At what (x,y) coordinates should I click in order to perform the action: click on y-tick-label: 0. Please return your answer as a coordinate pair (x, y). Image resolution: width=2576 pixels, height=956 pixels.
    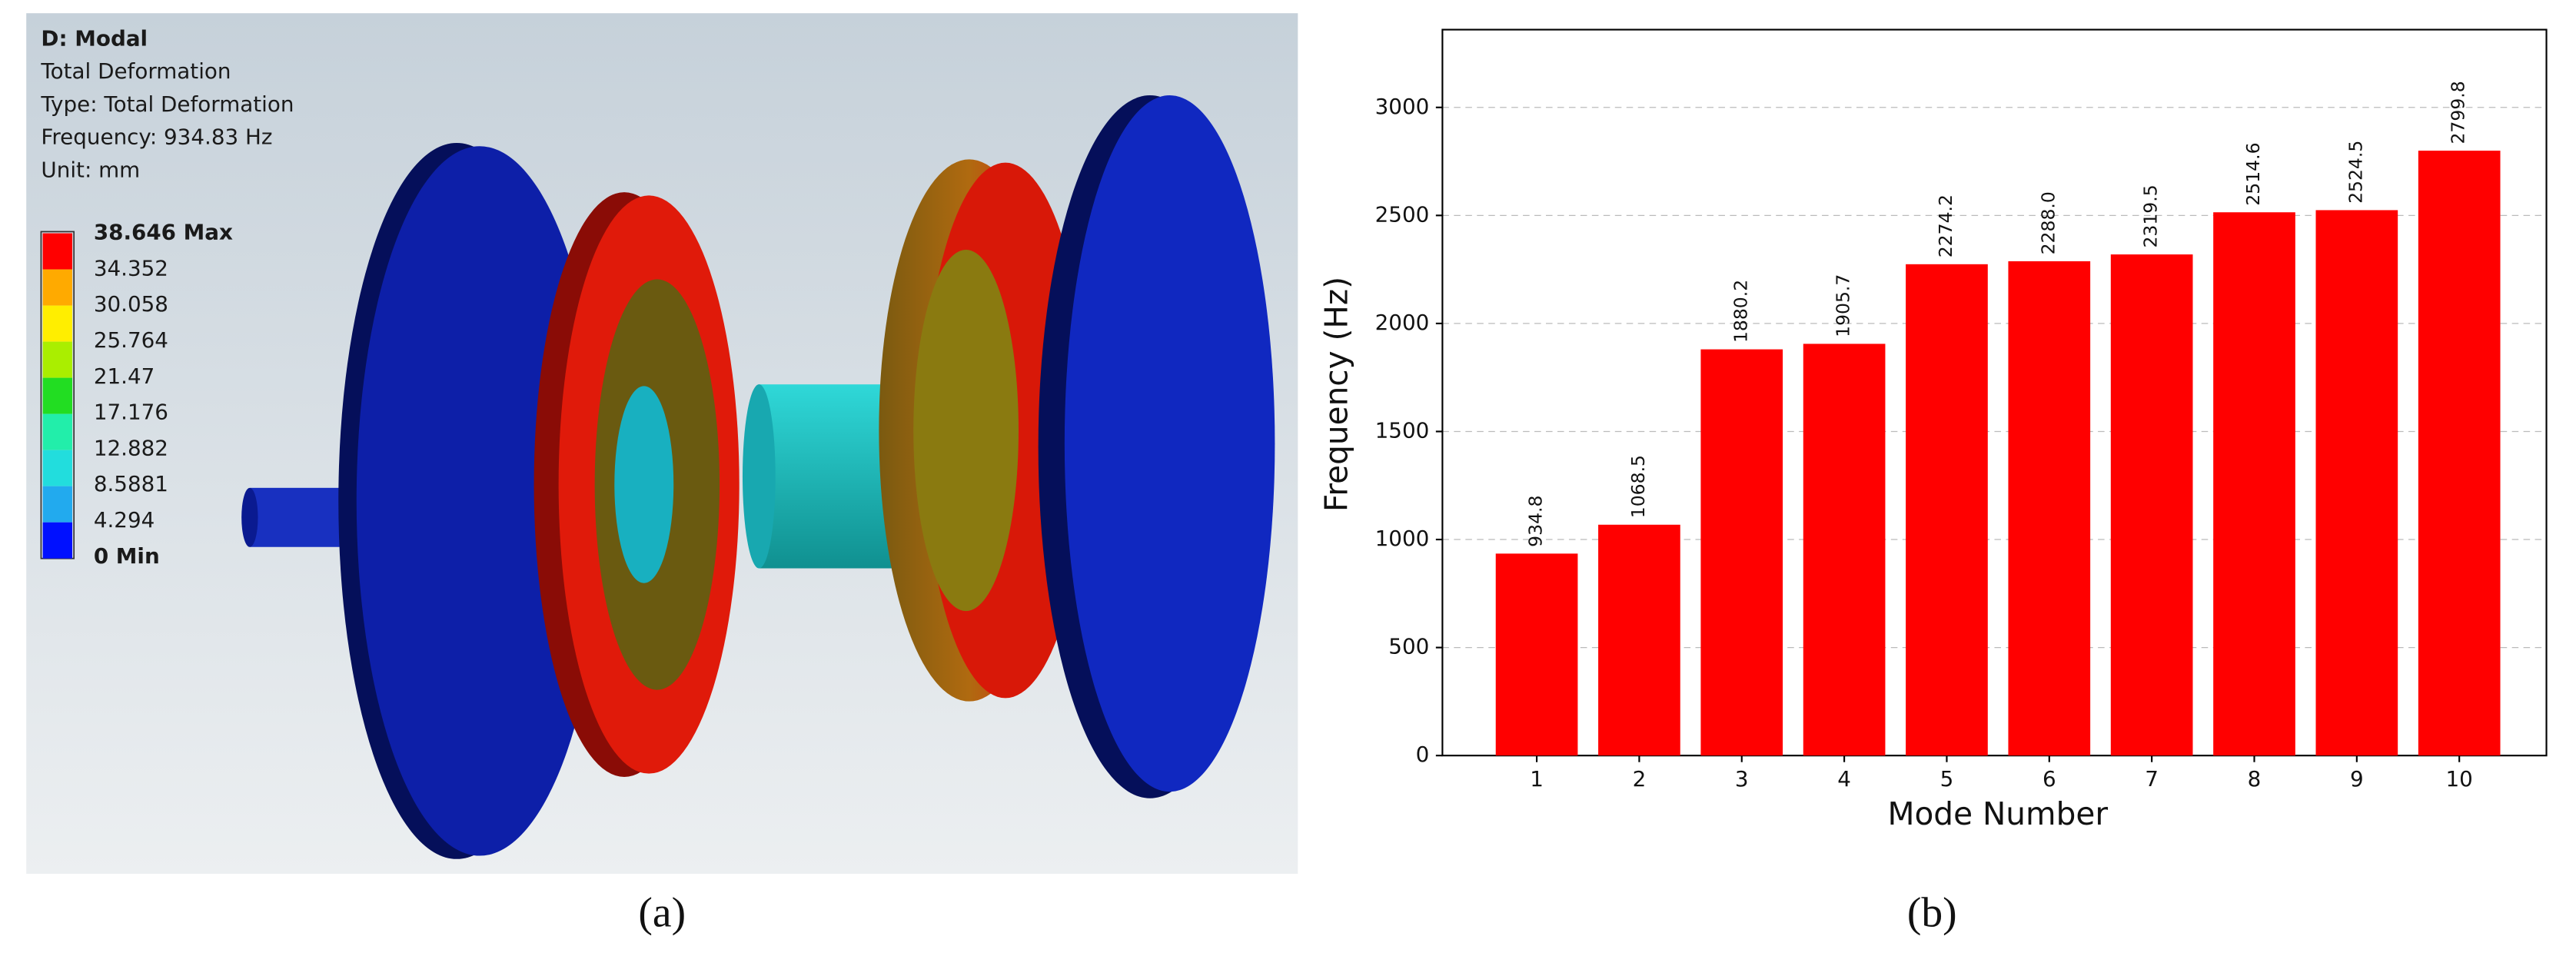
    Looking at the image, I should click on (1423, 754).